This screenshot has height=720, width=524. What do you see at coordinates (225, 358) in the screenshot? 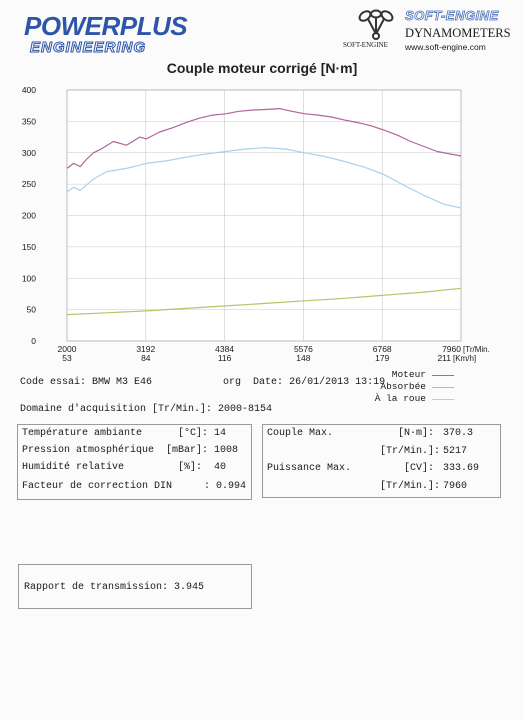
I see `x2-tick-label: 116` at bounding box center [225, 358].